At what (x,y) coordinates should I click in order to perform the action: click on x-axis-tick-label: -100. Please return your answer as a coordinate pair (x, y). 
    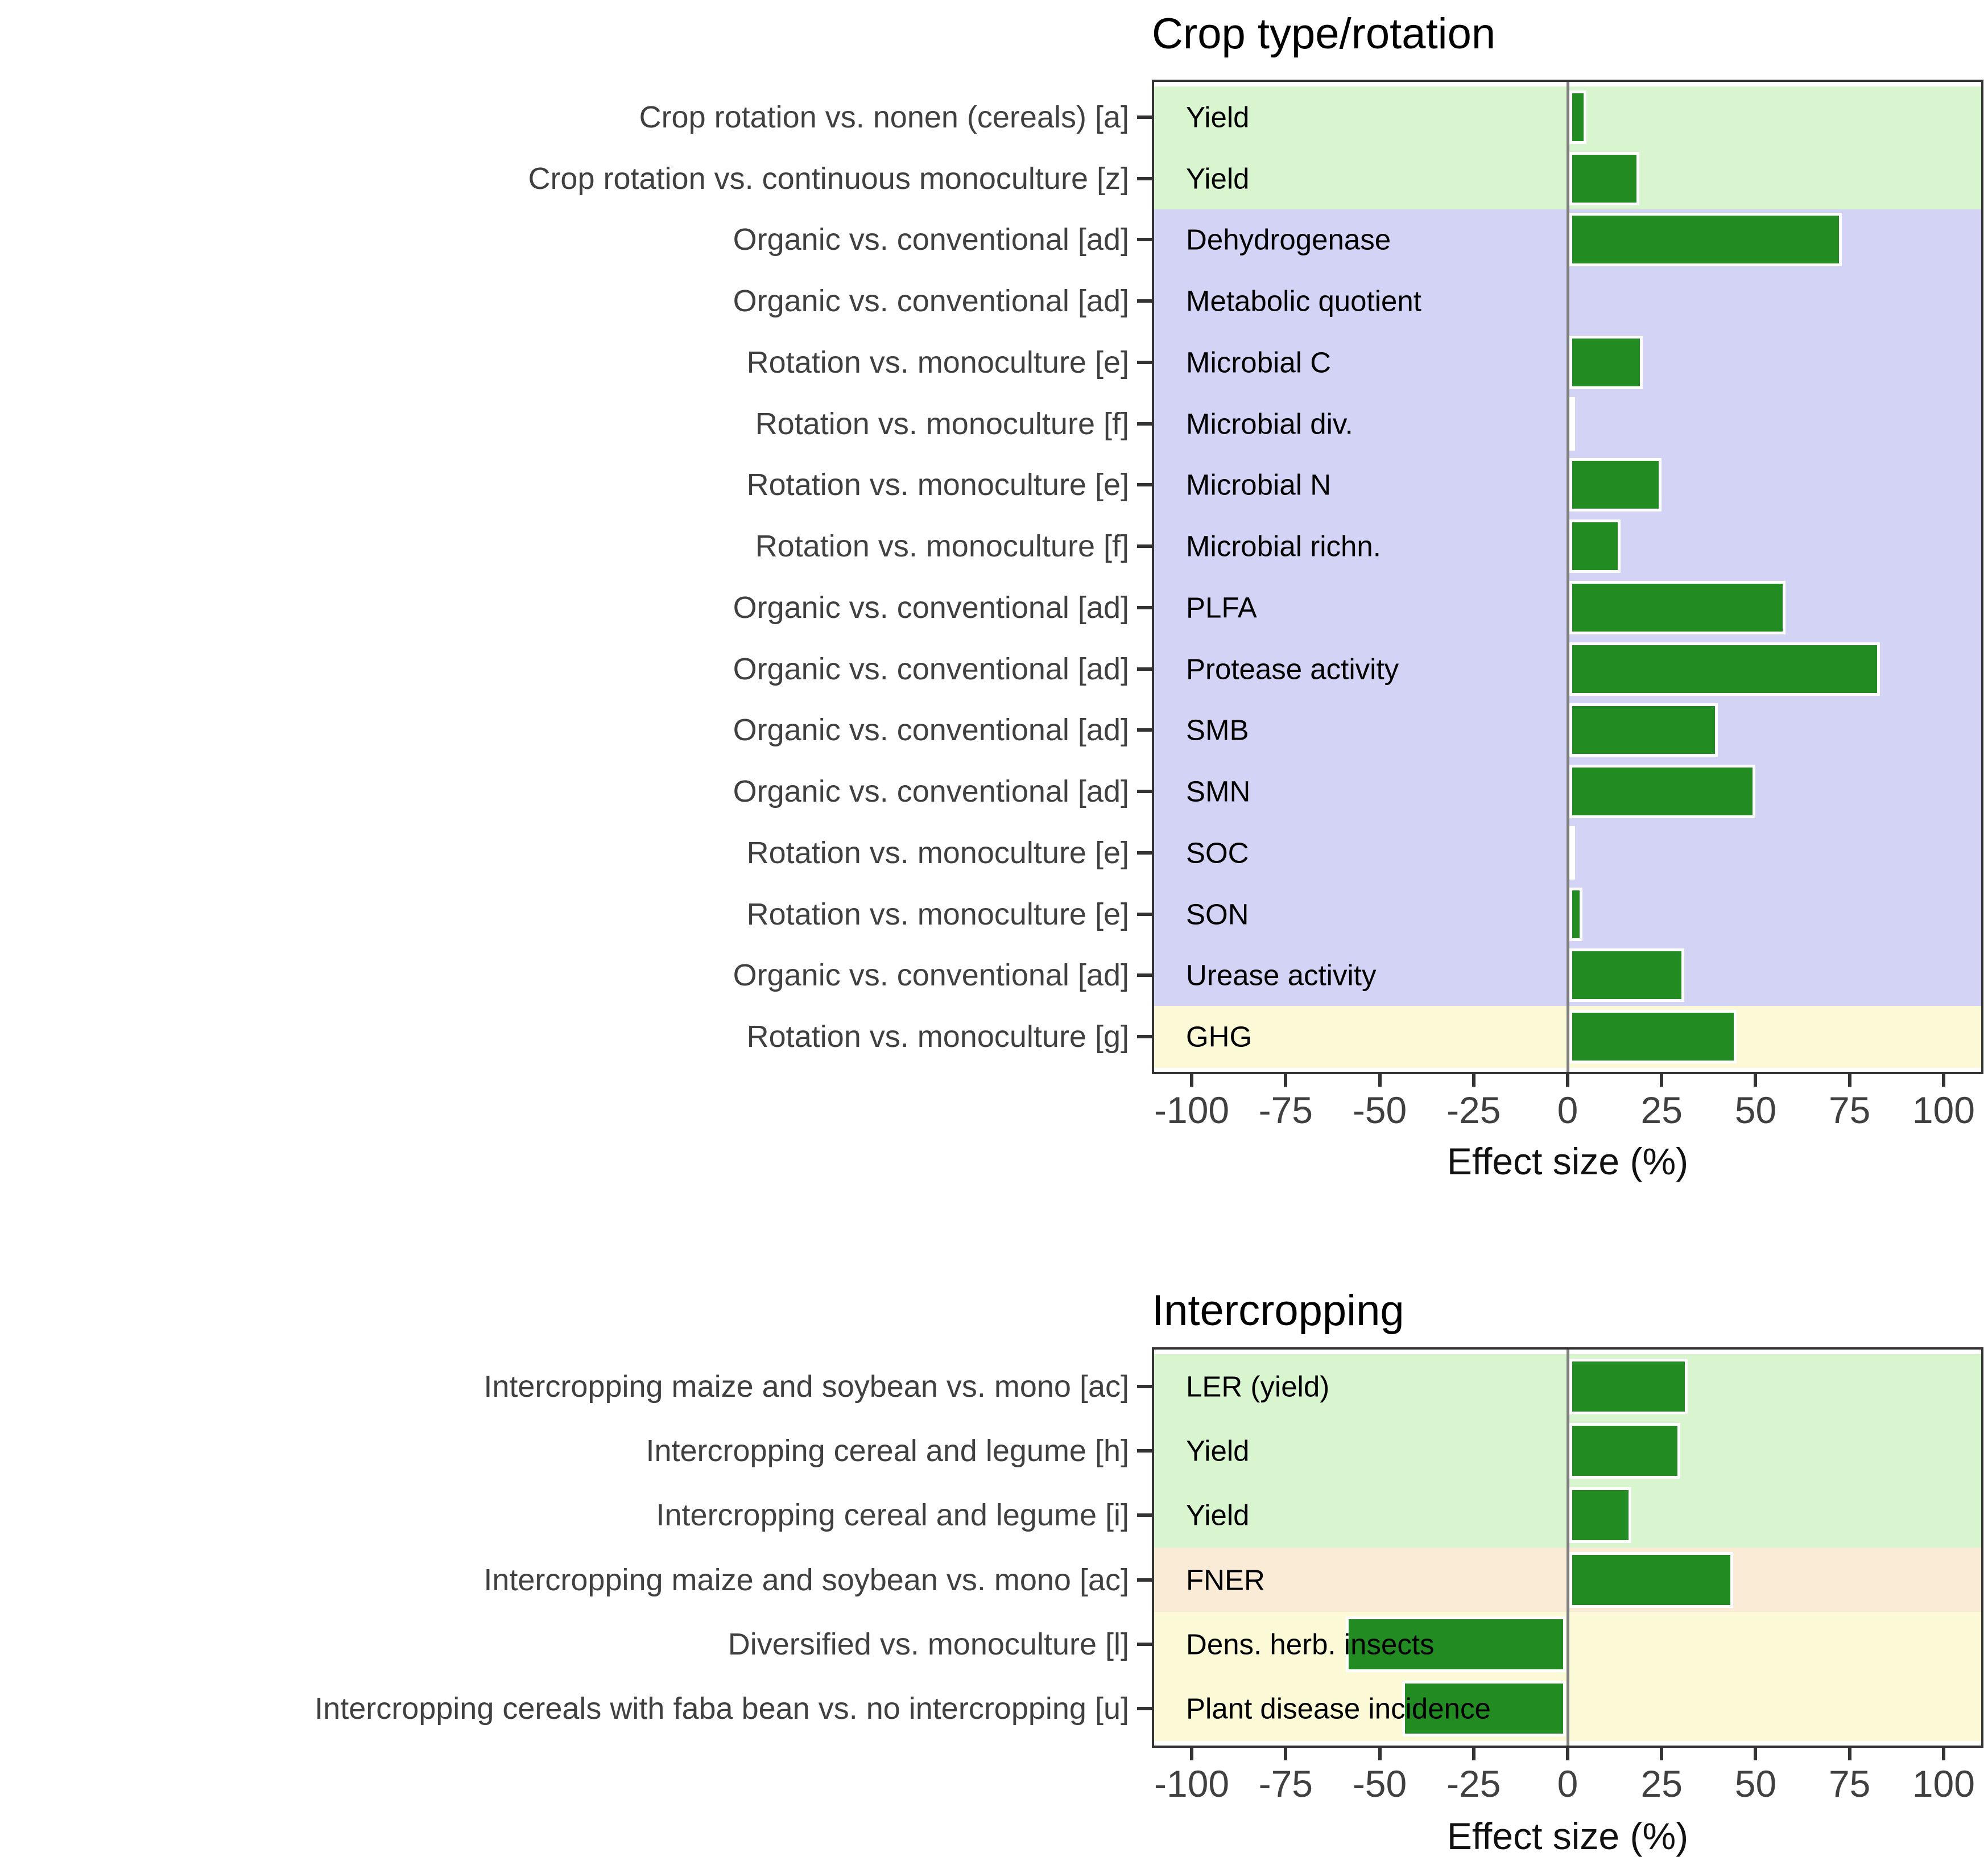
    Looking at the image, I should click on (1192, 1784).